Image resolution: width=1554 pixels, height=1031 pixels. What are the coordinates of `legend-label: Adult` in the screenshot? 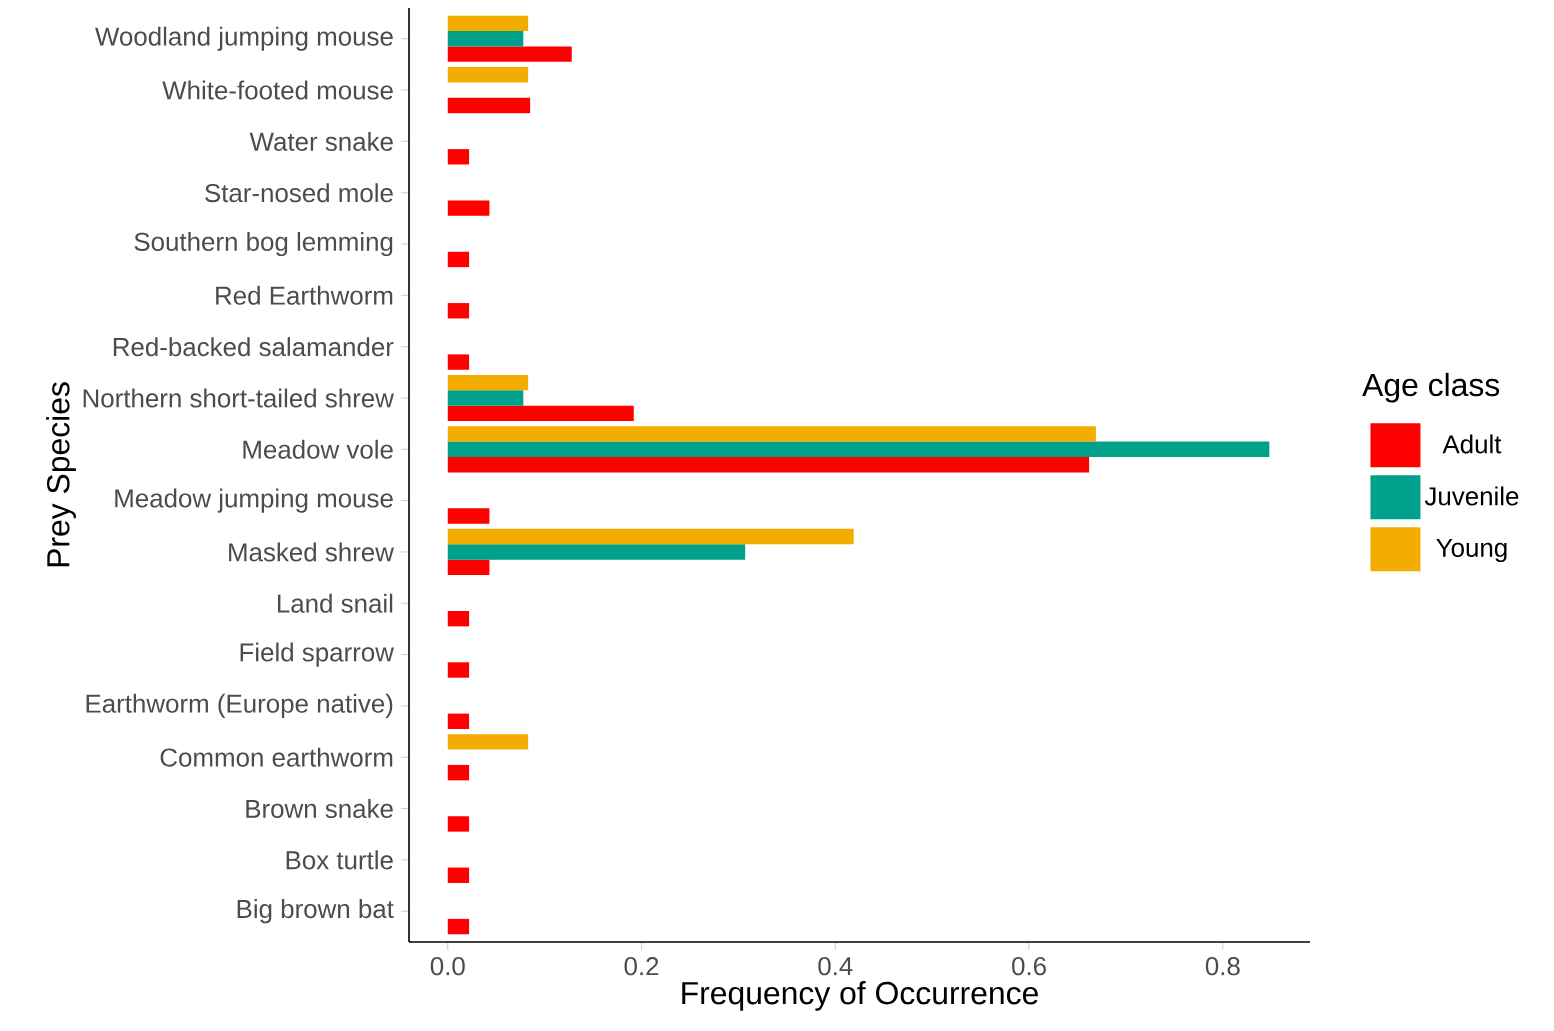 It's located at (1472, 444).